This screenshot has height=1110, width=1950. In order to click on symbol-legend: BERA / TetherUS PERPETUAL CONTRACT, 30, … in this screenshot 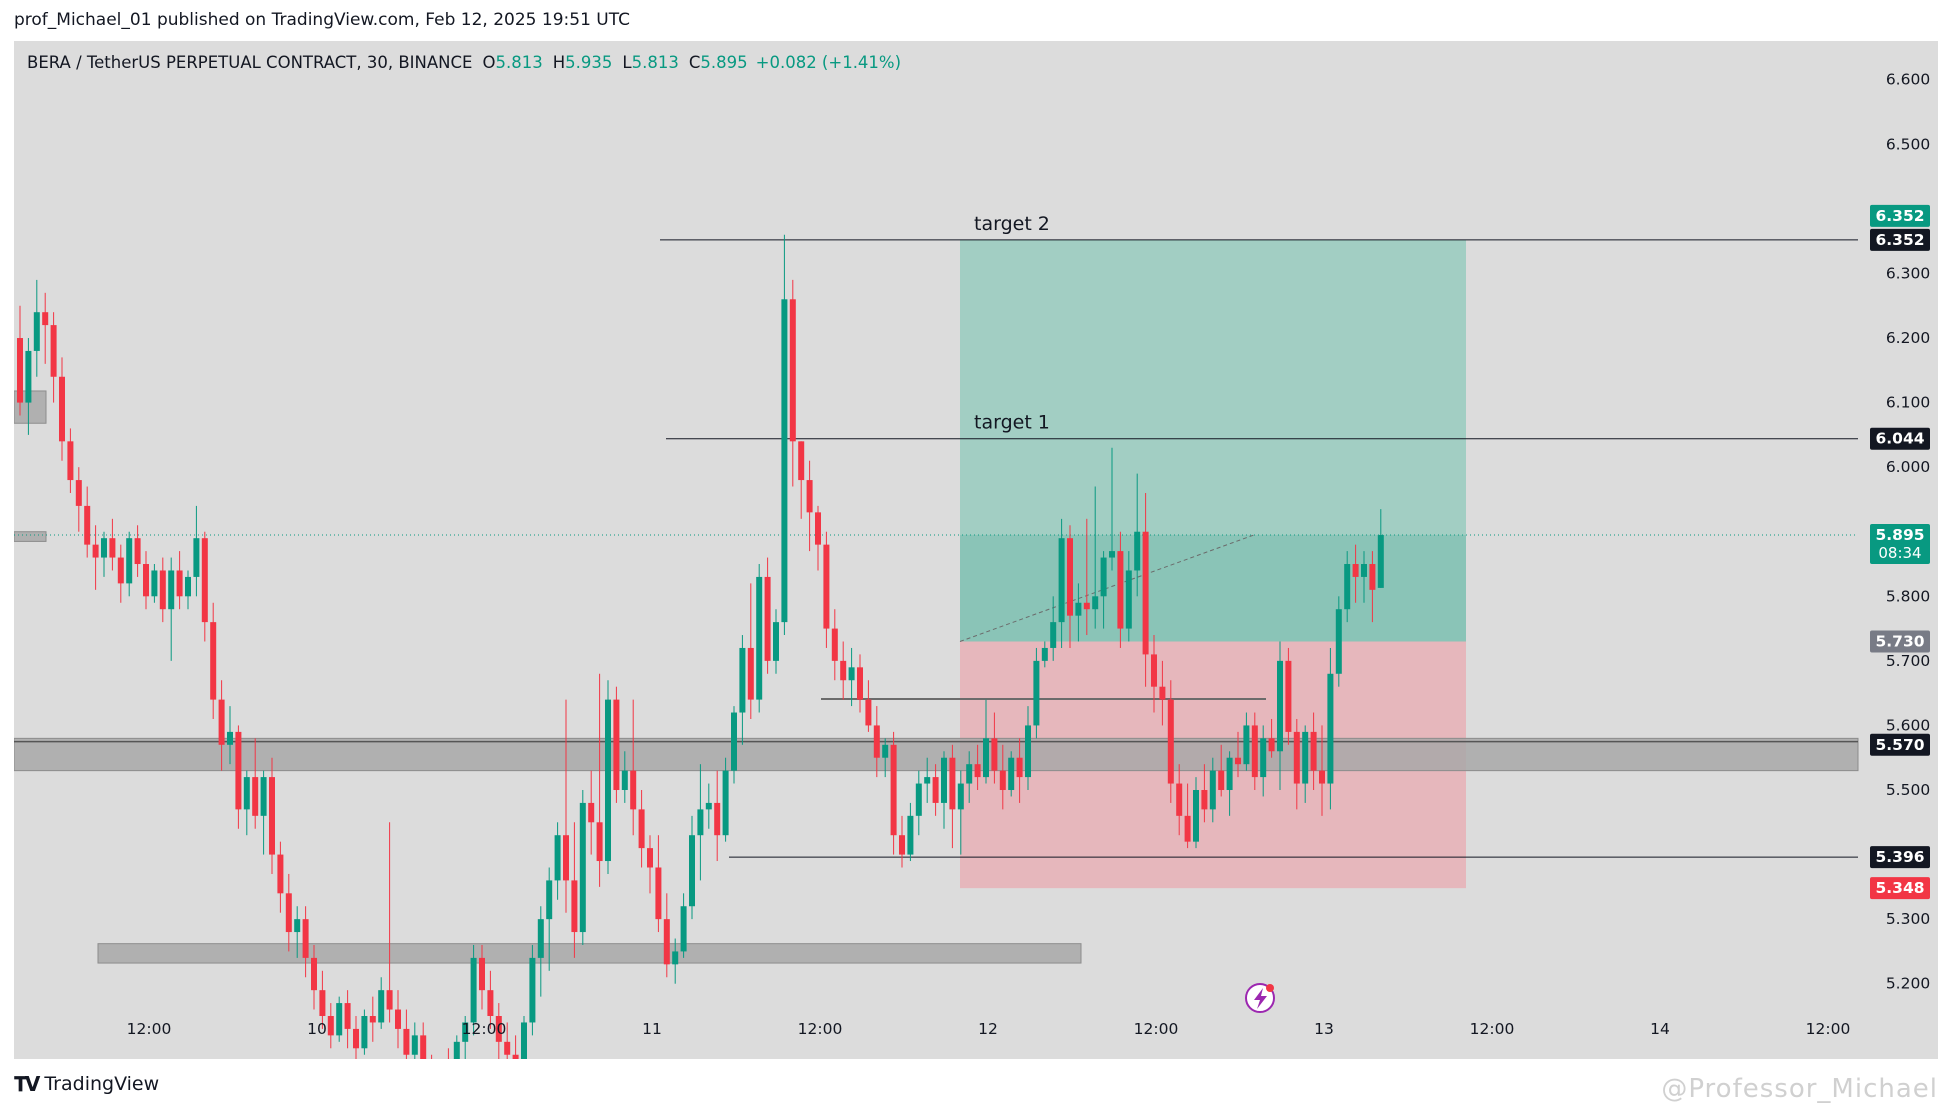, I will do `click(464, 62)`.